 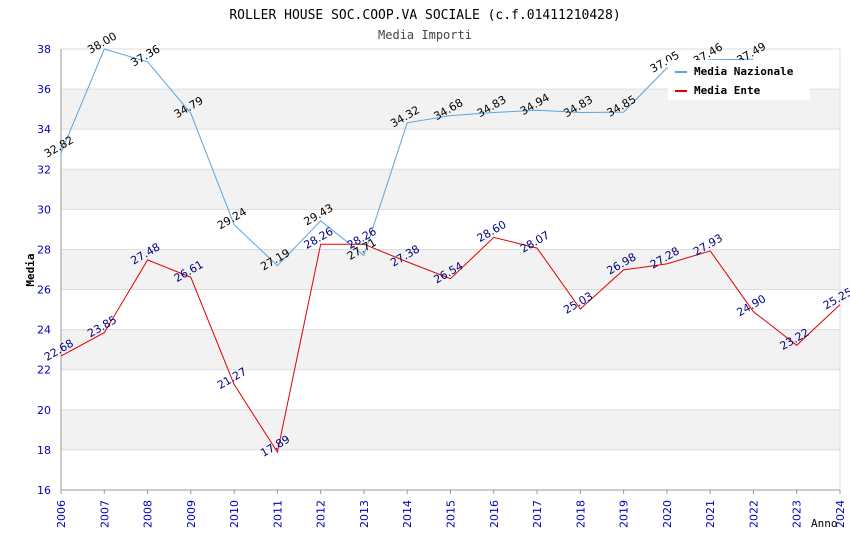 What do you see at coordinates (104, 514) in the screenshot?
I see `x-tick-label: 2007` at bounding box center [104, 514].